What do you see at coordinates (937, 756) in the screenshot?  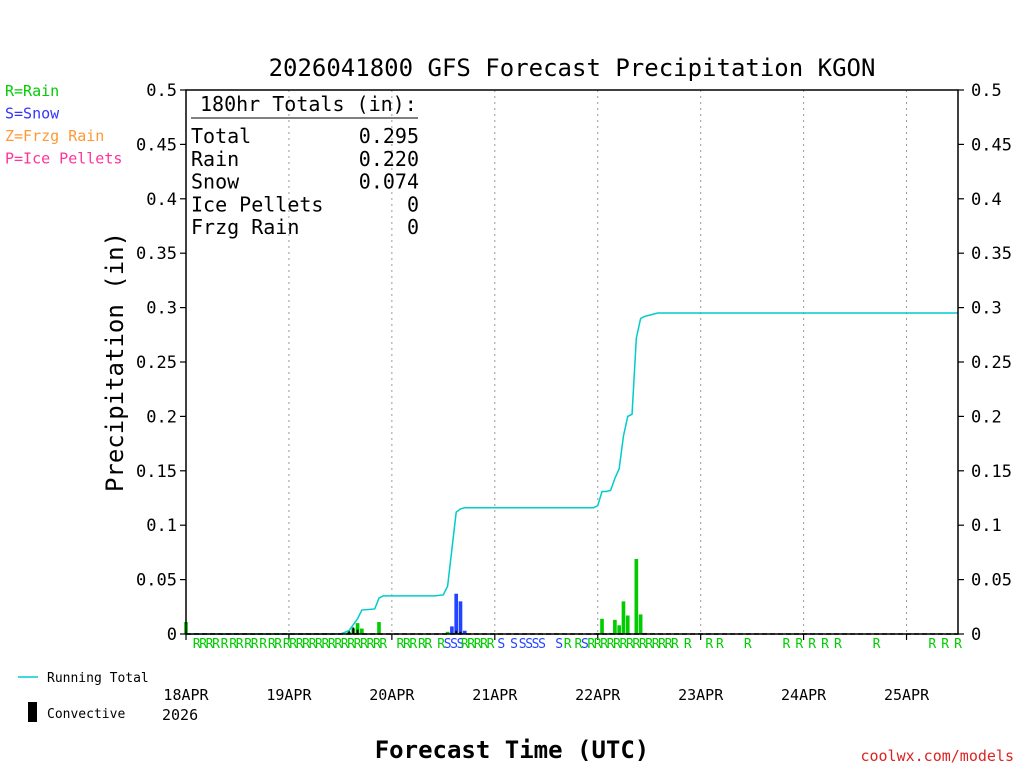 I see `credit-text: coolwx.com/models` at bounding box center [937, 756].